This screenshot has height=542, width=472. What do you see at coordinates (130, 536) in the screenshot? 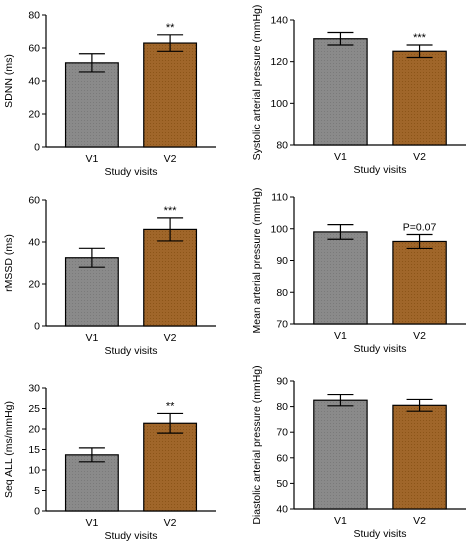
I see `chart-5-x-axis-label: Study visits` at bounding box center [130, 536].